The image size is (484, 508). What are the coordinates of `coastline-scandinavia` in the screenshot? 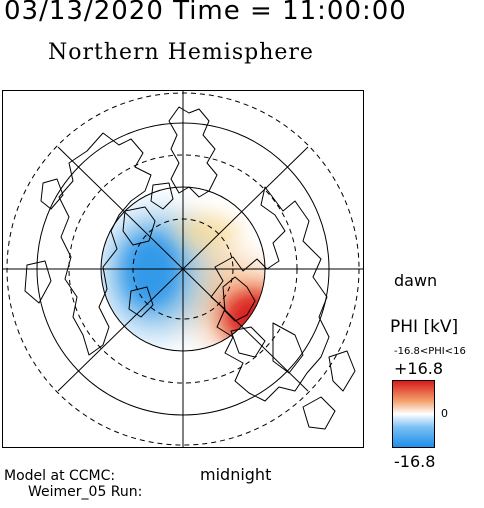 It's located at (239, 299).